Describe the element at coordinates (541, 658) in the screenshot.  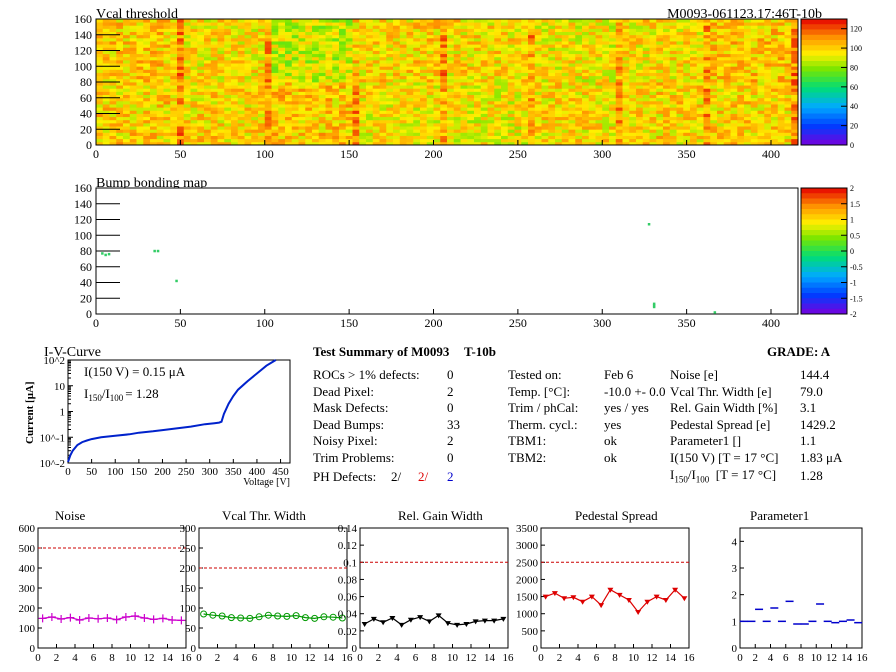
I see `trend-x-tick-label: 0` at that location.